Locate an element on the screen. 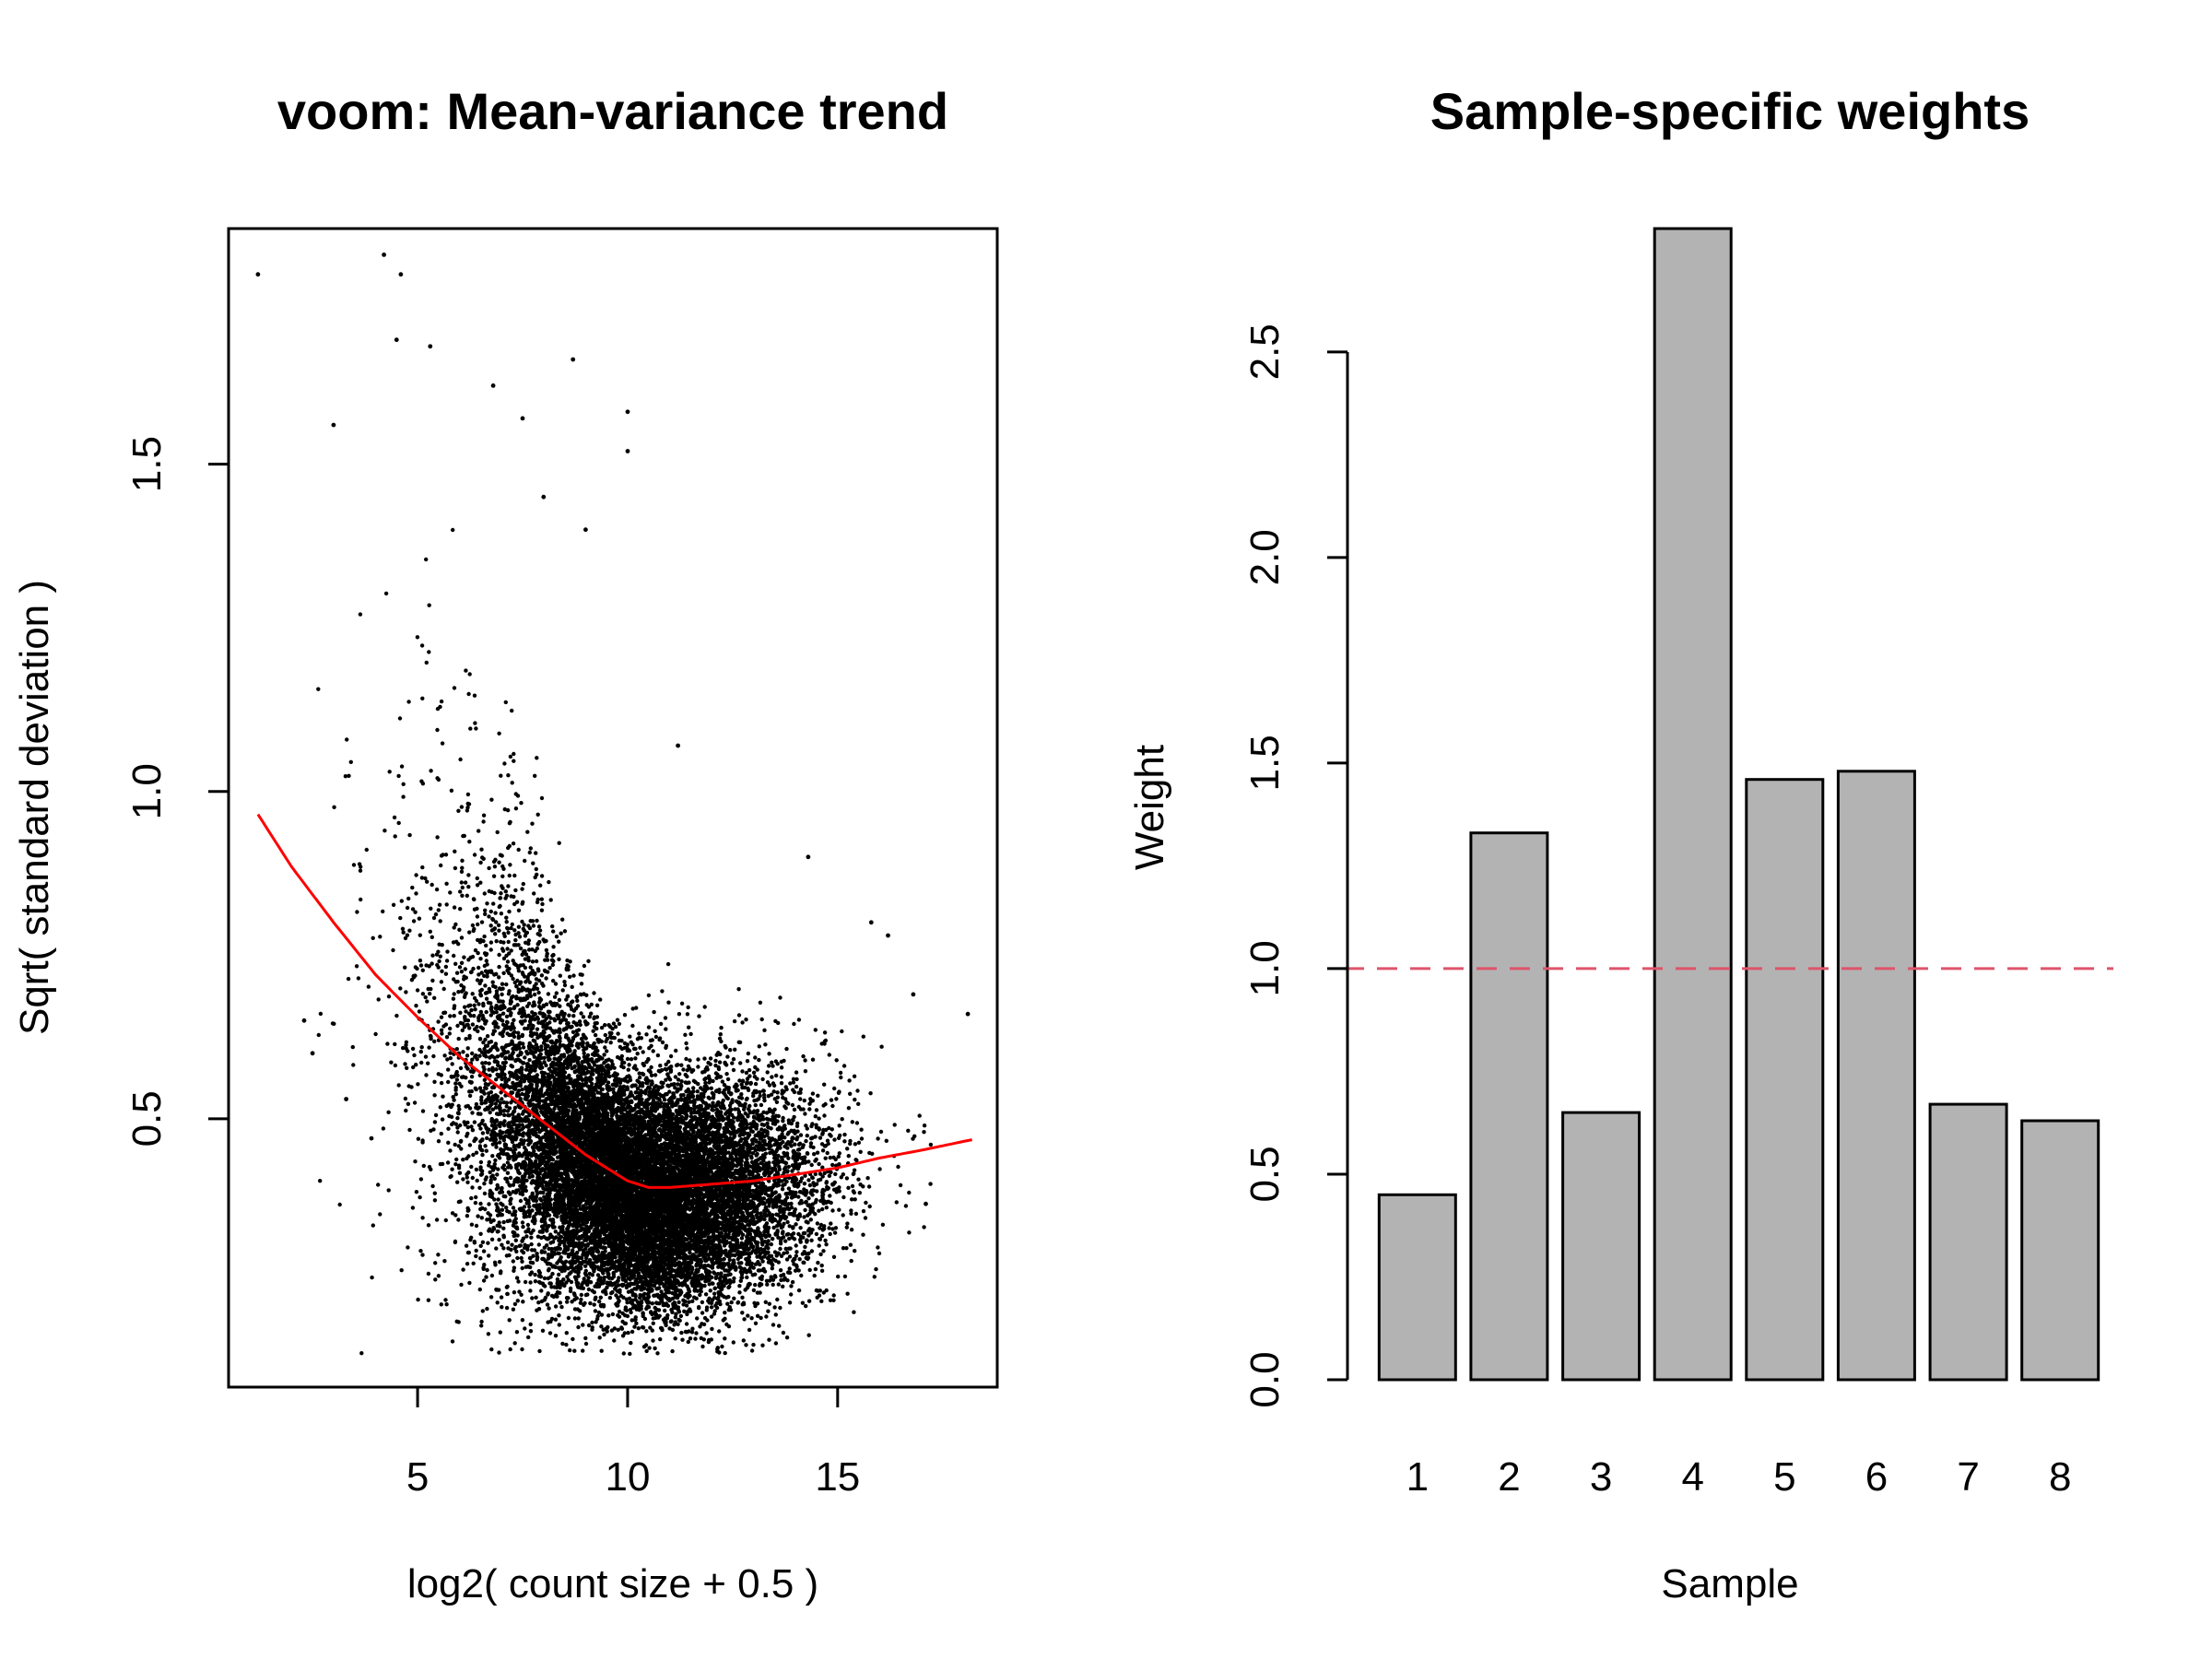  chart-title: voom: Mean-variance trend is located at coordinates (612, 111).